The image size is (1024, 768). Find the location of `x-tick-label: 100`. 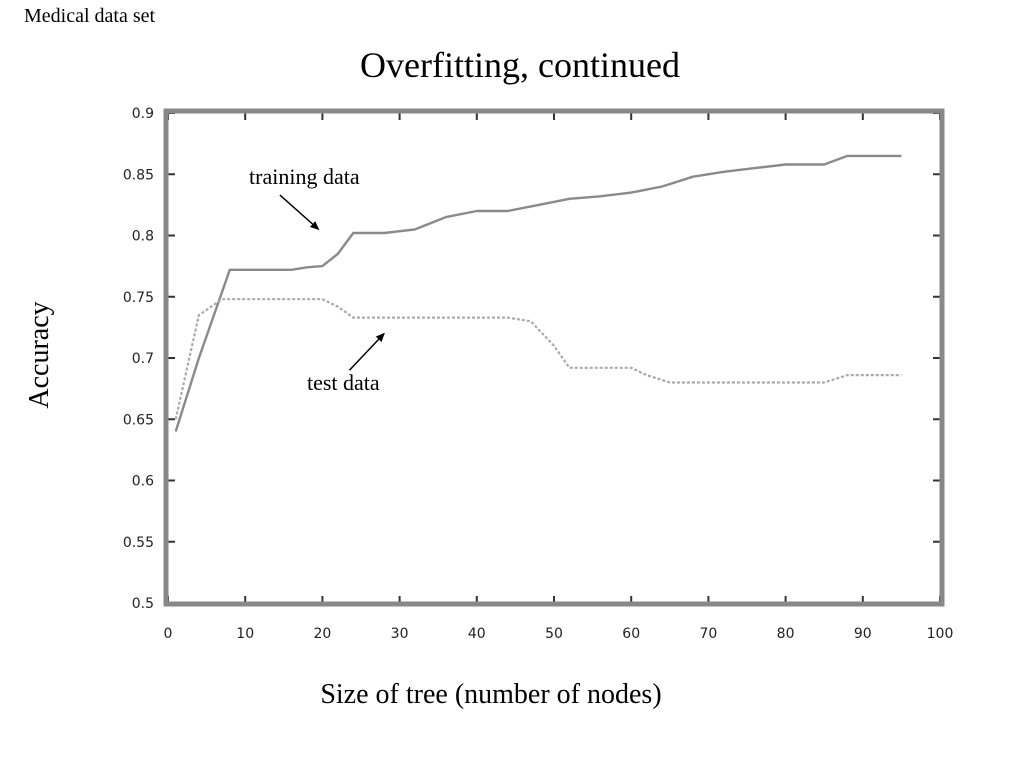

x-tick-label: 100 is located at coordinates (940, 634).